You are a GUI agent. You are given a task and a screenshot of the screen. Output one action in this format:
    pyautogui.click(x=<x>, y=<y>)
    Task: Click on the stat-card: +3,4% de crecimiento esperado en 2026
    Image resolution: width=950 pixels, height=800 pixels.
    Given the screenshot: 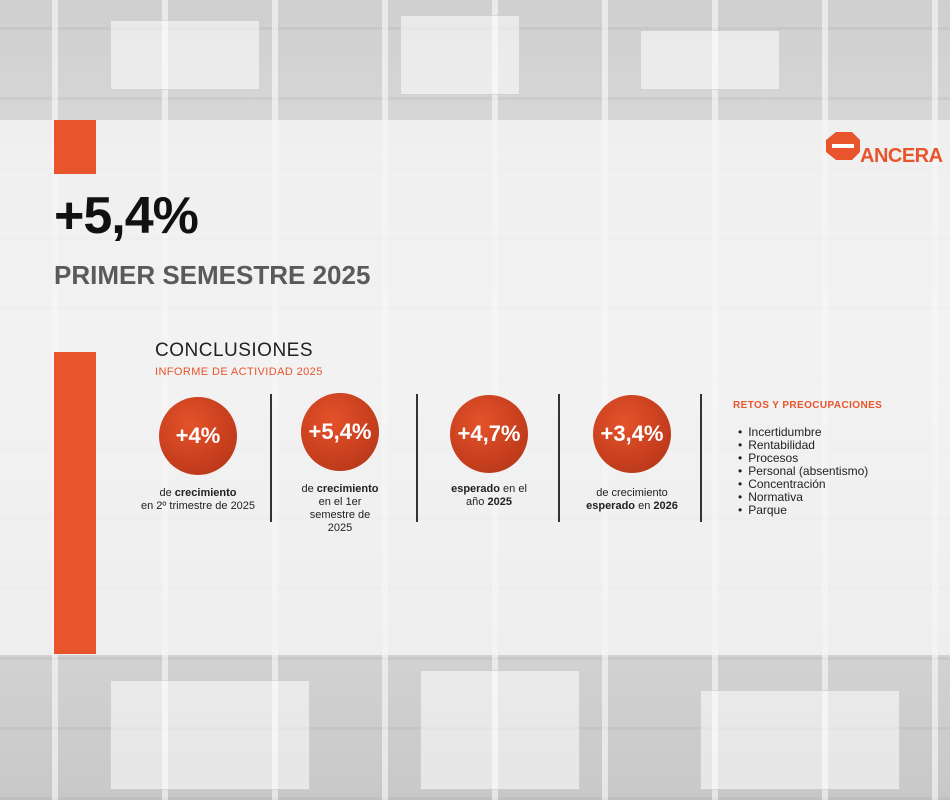 What is the action you would take?
    pyautogui.click(x=632, y=454)
    